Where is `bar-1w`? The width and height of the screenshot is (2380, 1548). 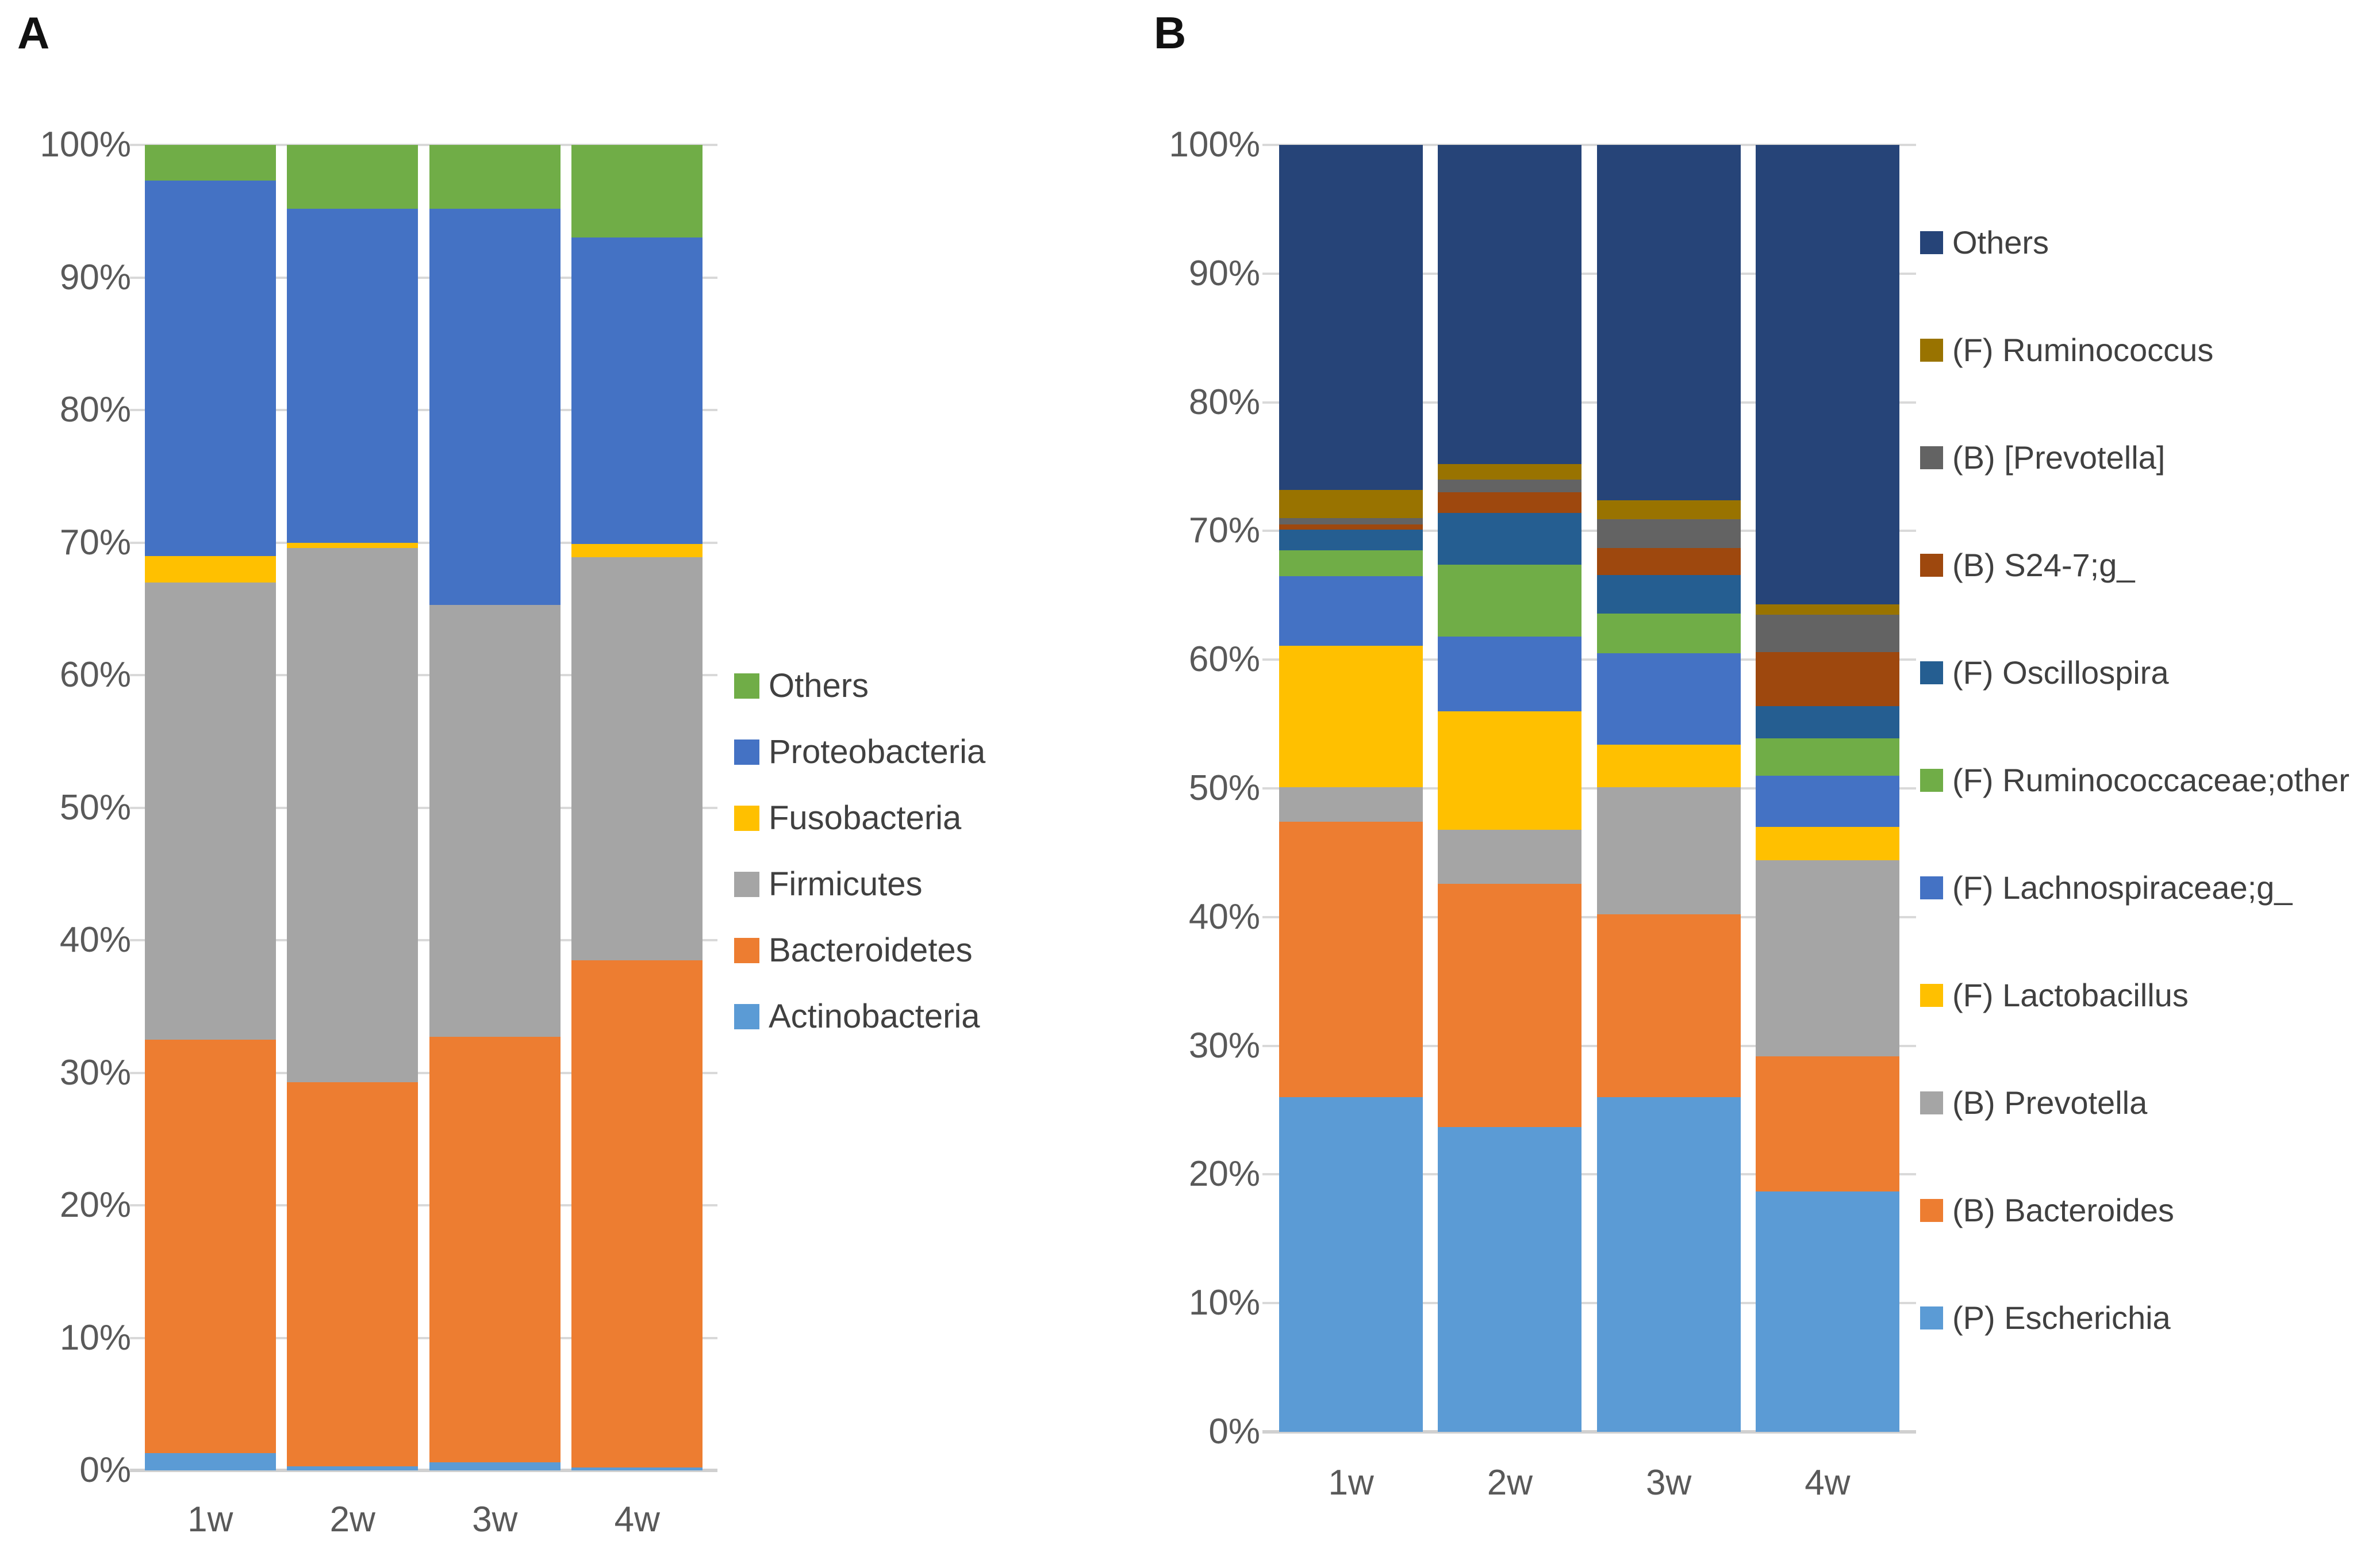
bar-1w is located at coordinates (210, 807).